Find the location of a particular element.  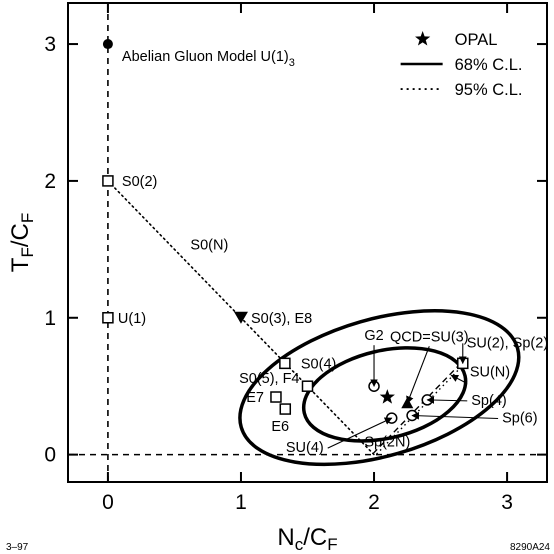

point-label-text-5: S0(5), F4 is located at coordinates (269, 379).